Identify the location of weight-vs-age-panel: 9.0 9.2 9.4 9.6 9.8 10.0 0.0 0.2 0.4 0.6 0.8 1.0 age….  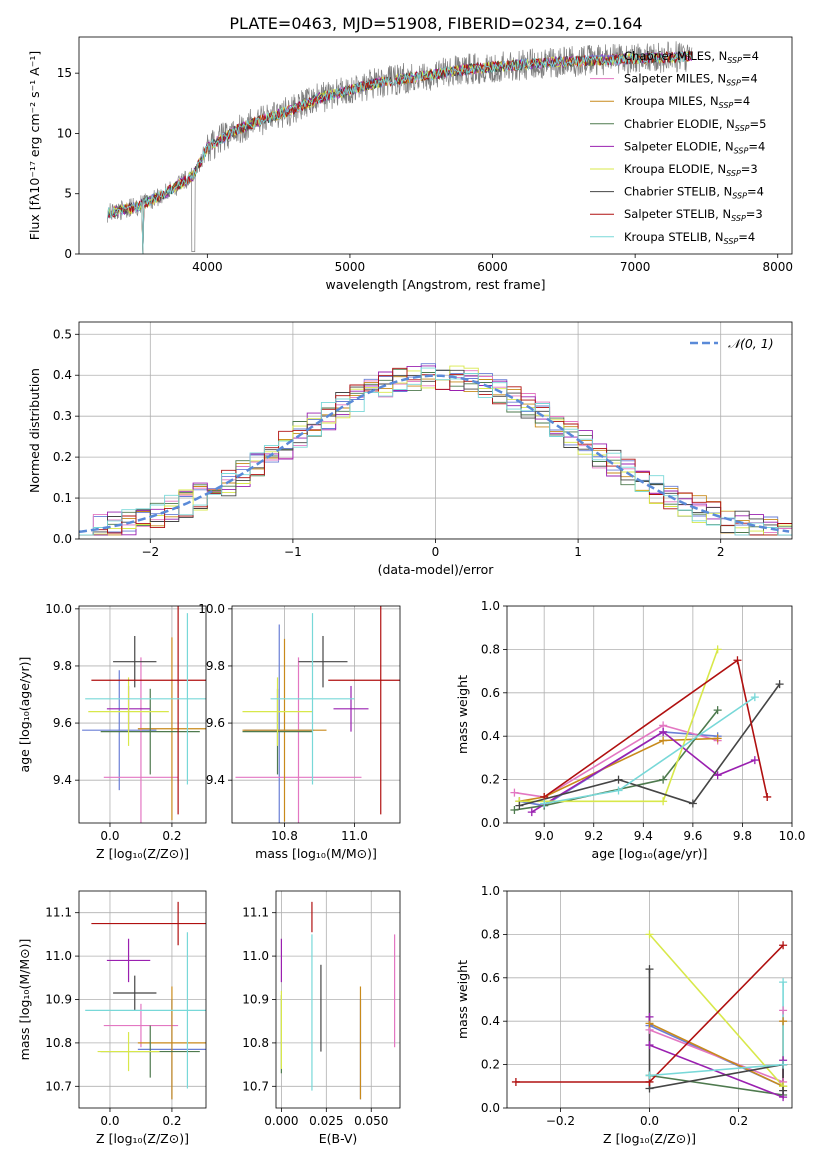
(630, 730).